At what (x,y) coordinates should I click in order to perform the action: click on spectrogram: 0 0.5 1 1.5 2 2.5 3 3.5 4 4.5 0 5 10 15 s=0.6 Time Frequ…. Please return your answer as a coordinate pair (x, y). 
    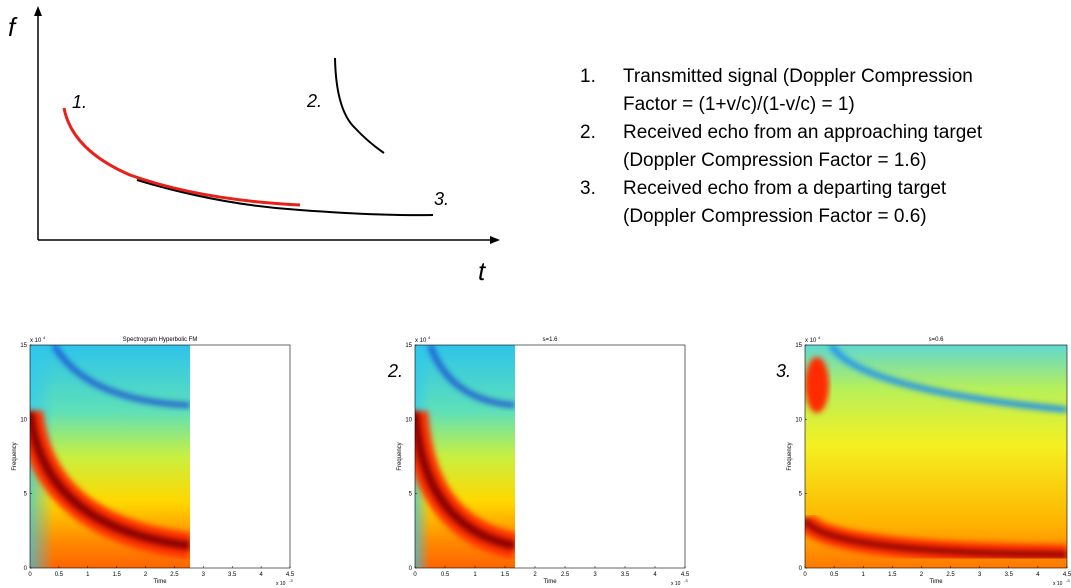
    Looking at the image, I should click on (929, 461).